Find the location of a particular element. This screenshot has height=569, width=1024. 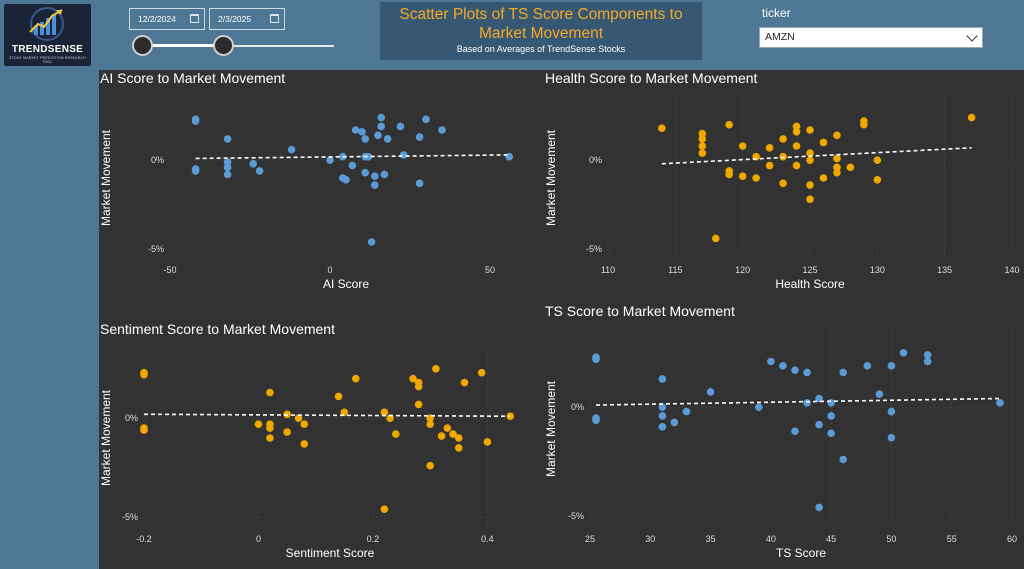

end-date-input: 2/3/2025 is located at coordinates (247, 19).